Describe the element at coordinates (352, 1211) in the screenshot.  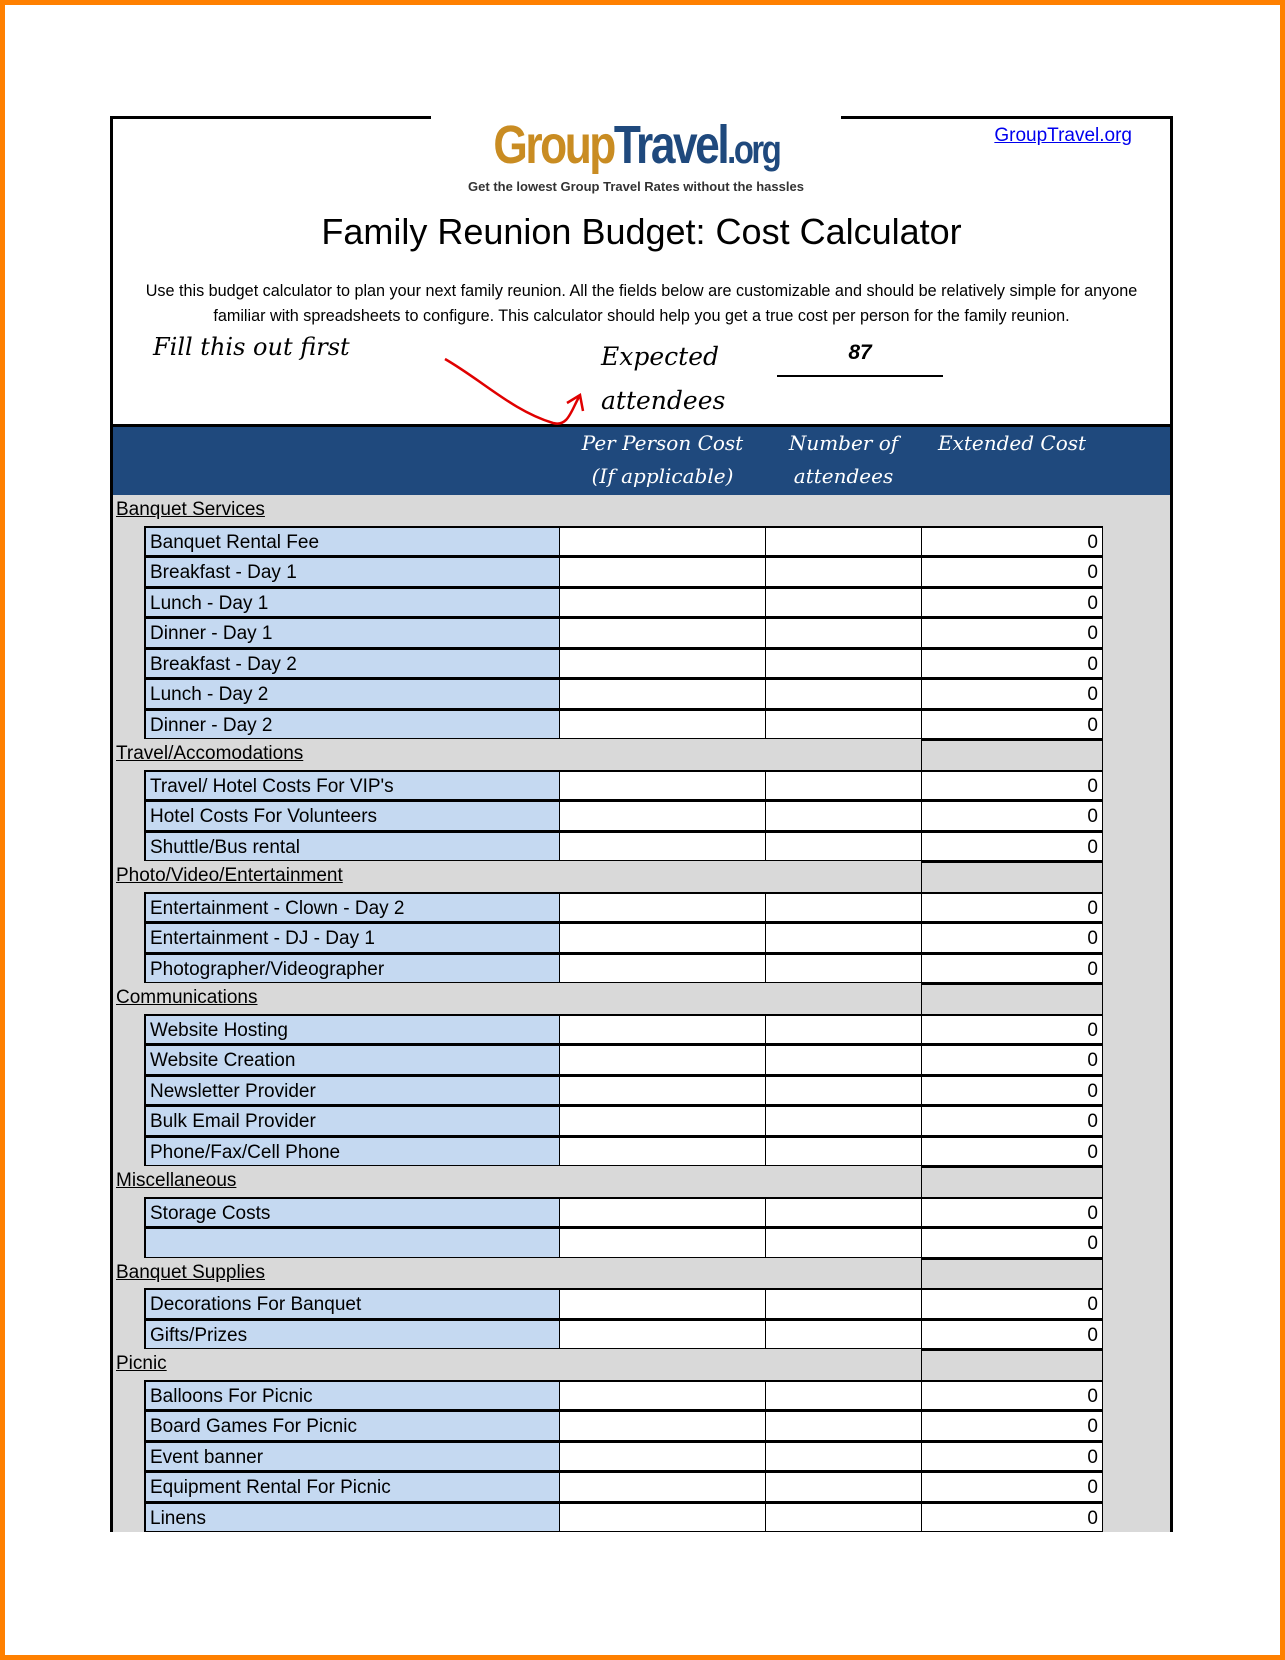
I see `item-label: Storage Costs` at that location.